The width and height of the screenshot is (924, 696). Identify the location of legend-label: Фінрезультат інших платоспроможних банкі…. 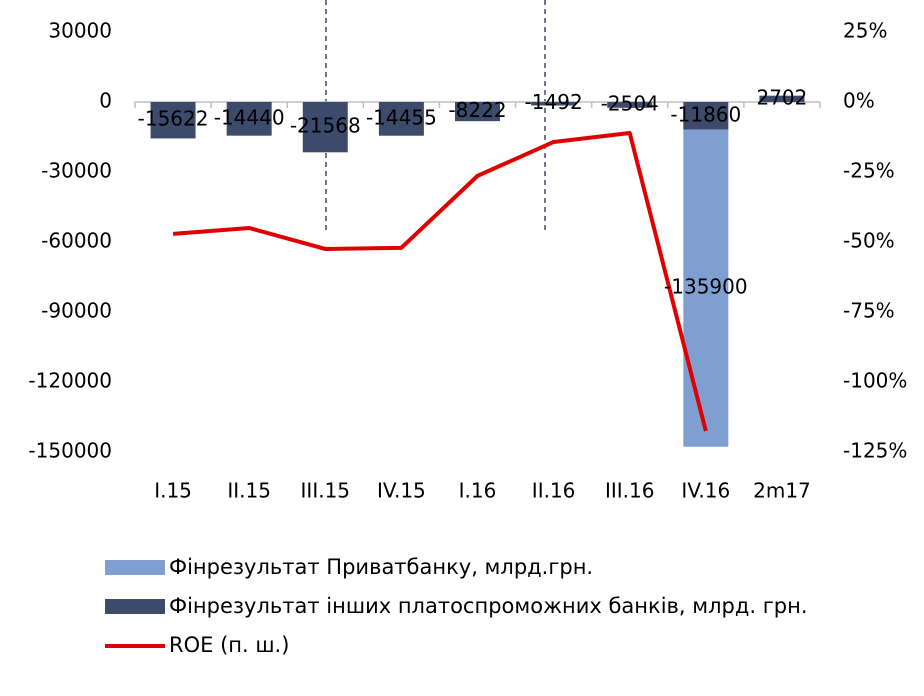
(488, 606).